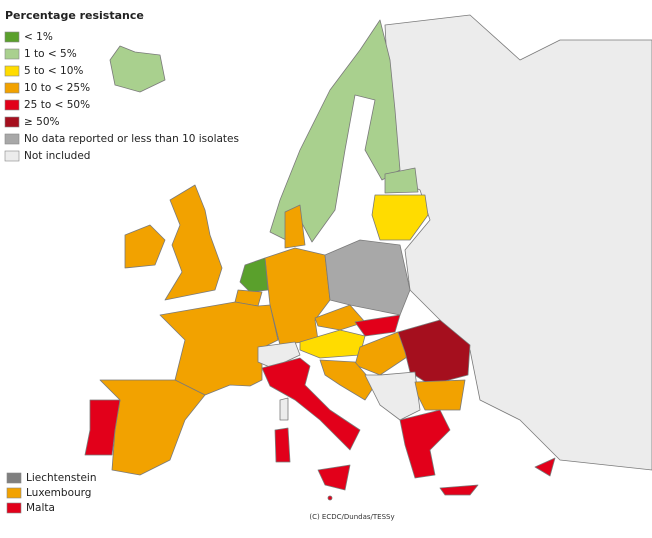  What do you see at coordinates (38, 37) in the screenshot?
I see `legend-label: < 1%` at bounding box center [38, 37].